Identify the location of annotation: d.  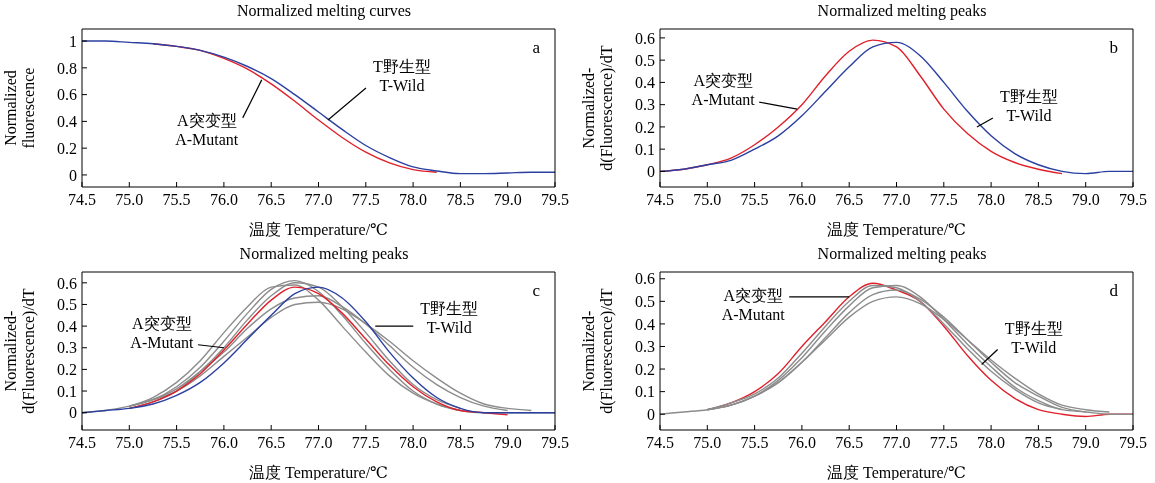
(1113, 290).